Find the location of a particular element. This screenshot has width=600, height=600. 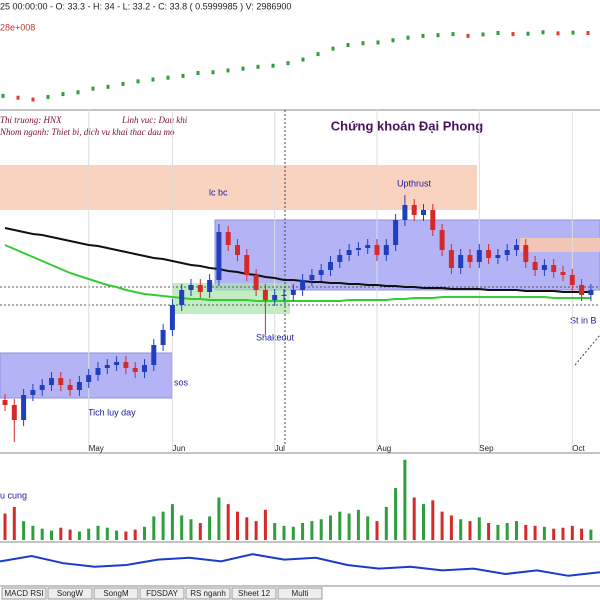

accumulation-zone is located at coordinates (86, 375).